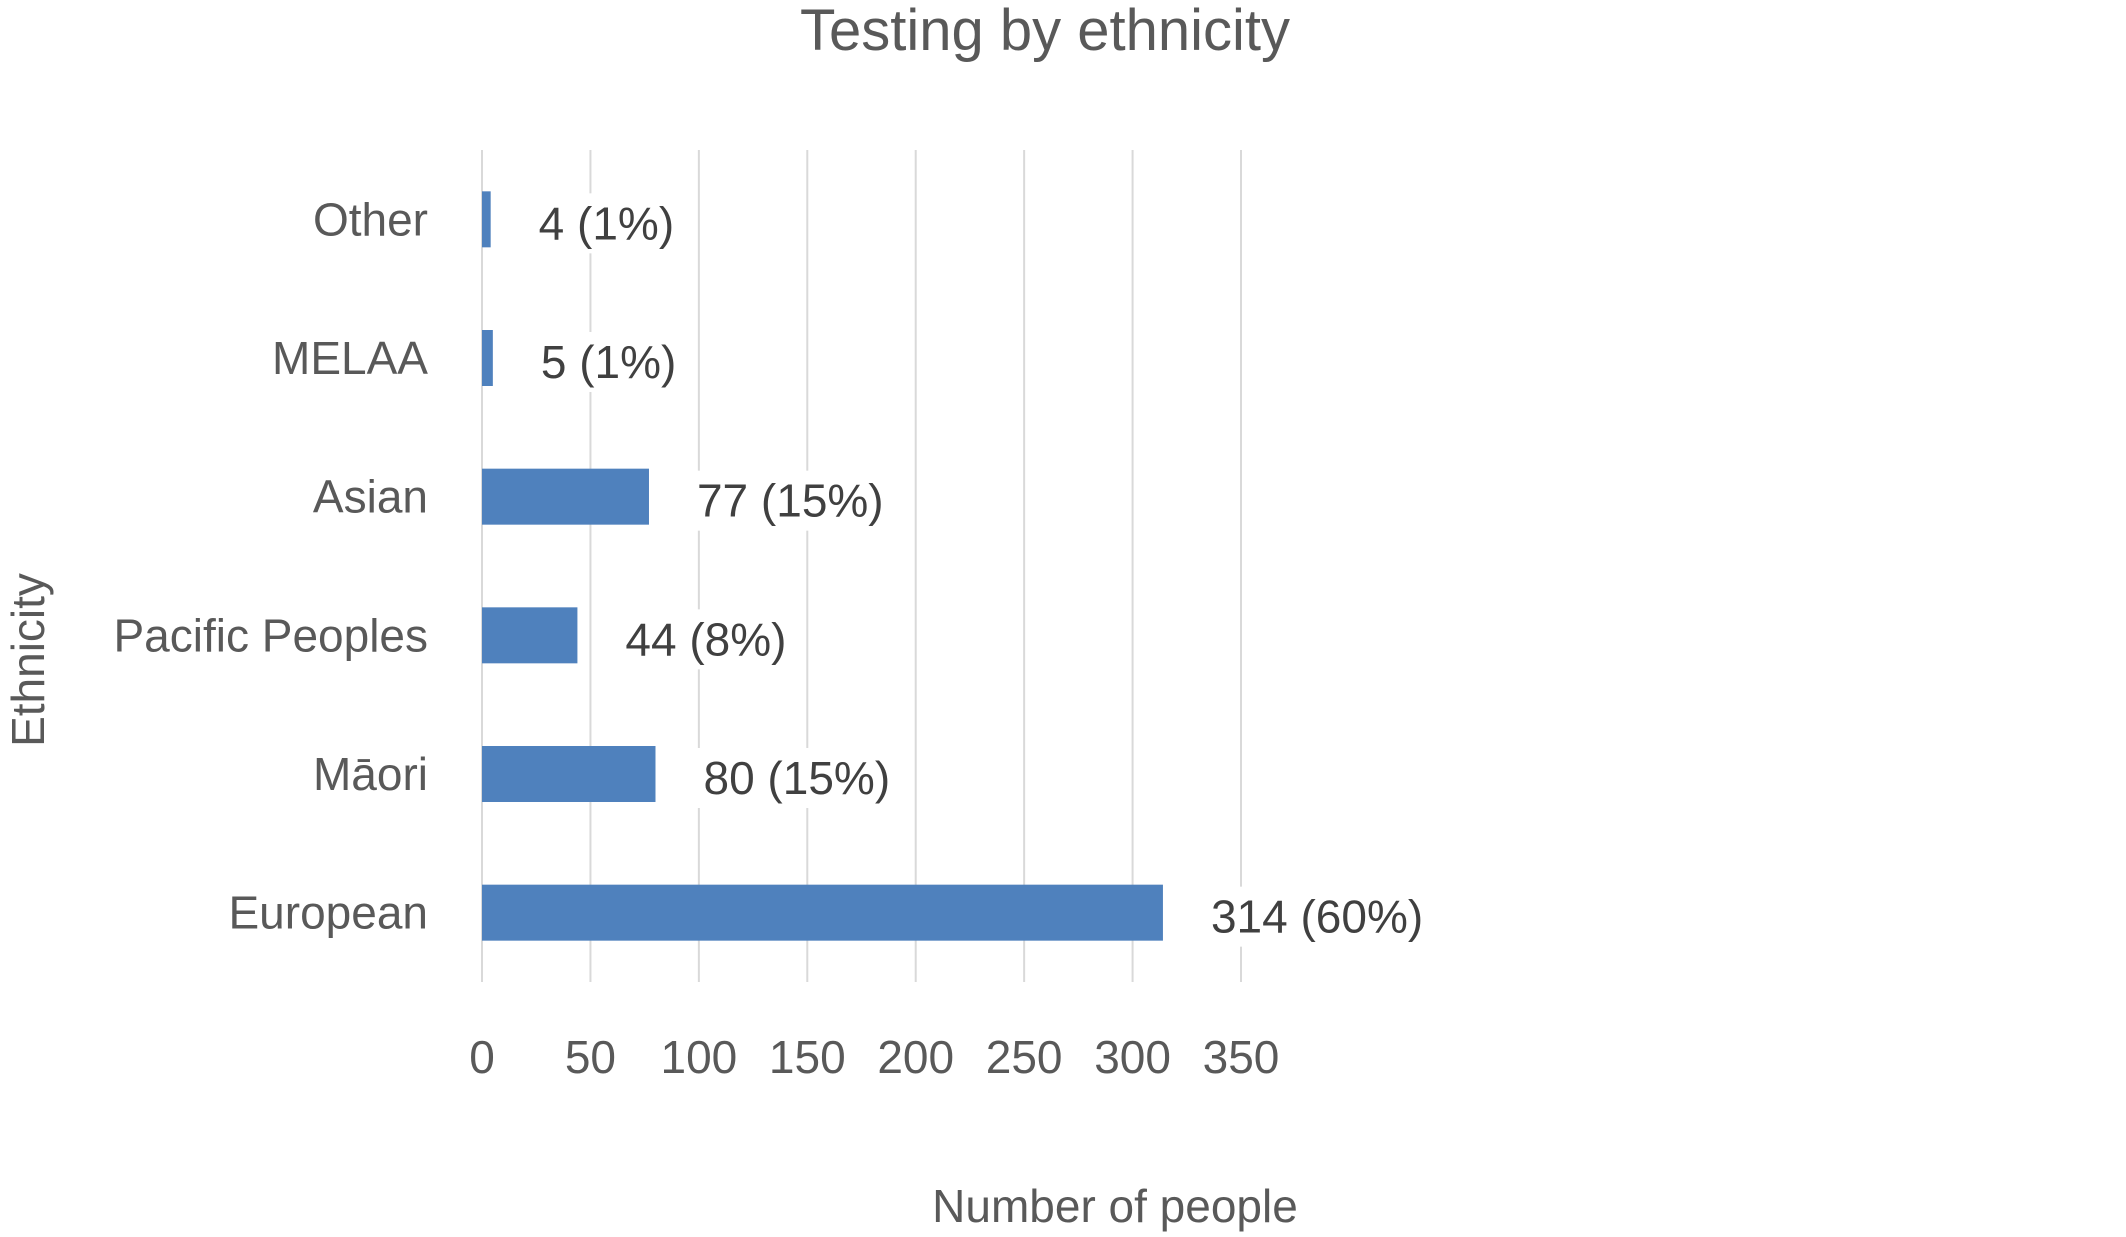  I want to click on bar-other, so click(486, 219).